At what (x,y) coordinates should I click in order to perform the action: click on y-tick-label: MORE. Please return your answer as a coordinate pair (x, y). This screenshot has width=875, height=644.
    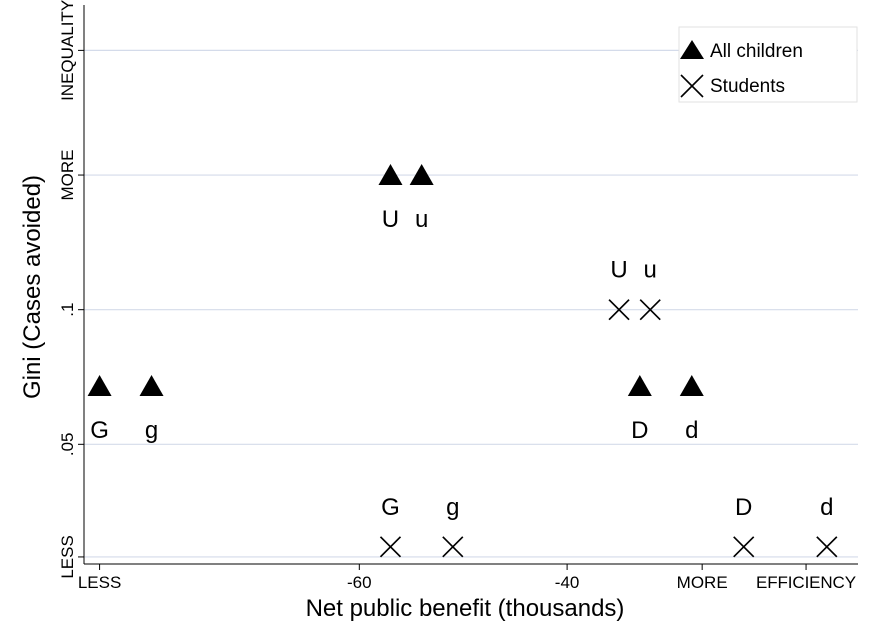
    Looking at the image, I should click on (67, 175).